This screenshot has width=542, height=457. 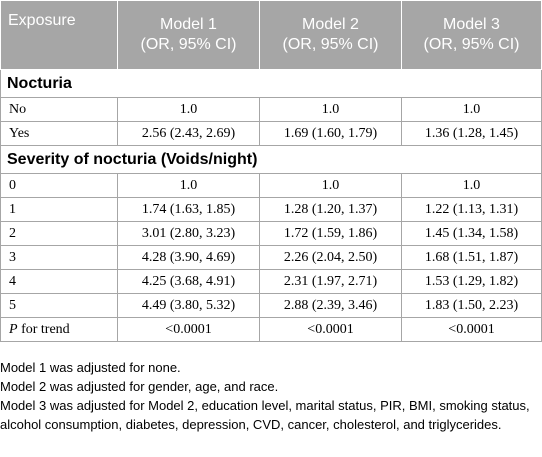 I want to click on cell-model-1: 3.01 (2.80, 3.23), so click(x=188, y=233).